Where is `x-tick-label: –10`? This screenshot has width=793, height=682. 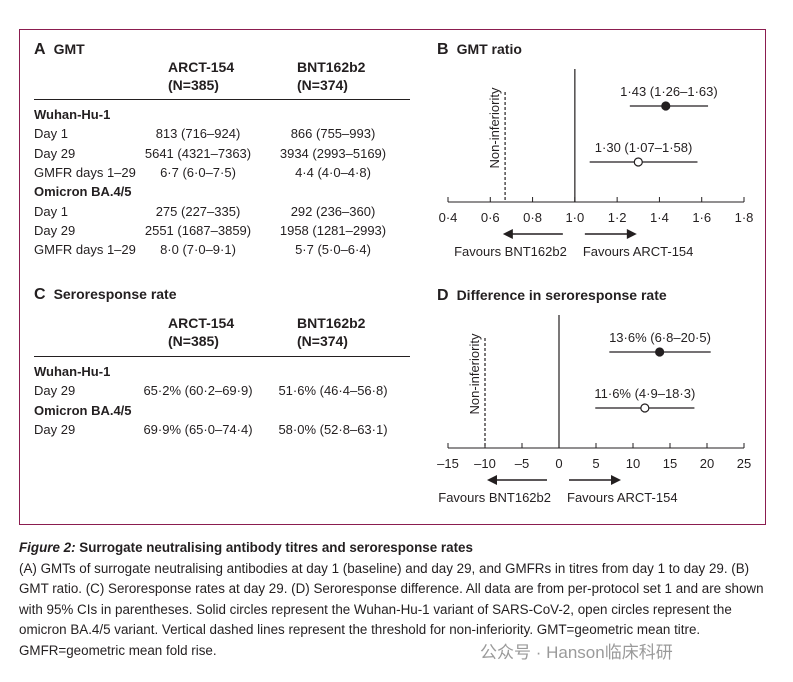
x-tick-label: –10 is located at coordinates (485, 463).